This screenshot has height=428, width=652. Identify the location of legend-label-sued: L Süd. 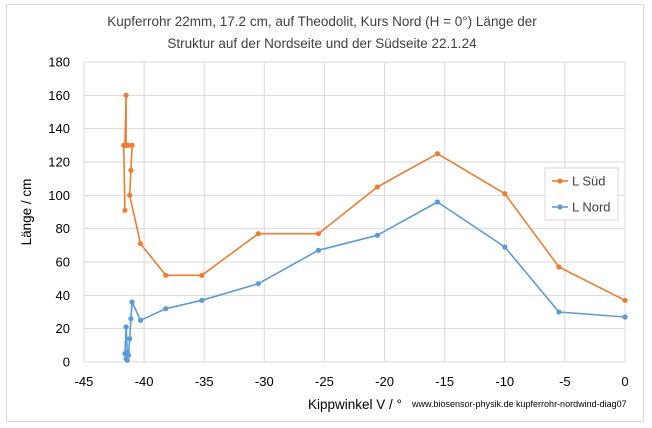
(589, 181).